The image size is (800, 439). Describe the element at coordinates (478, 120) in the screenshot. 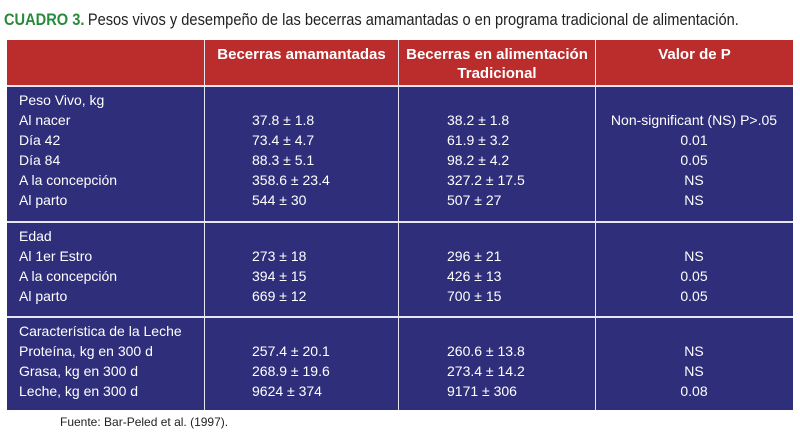

I see `value-tradicional: 38.2 ± 1.8` at that location.